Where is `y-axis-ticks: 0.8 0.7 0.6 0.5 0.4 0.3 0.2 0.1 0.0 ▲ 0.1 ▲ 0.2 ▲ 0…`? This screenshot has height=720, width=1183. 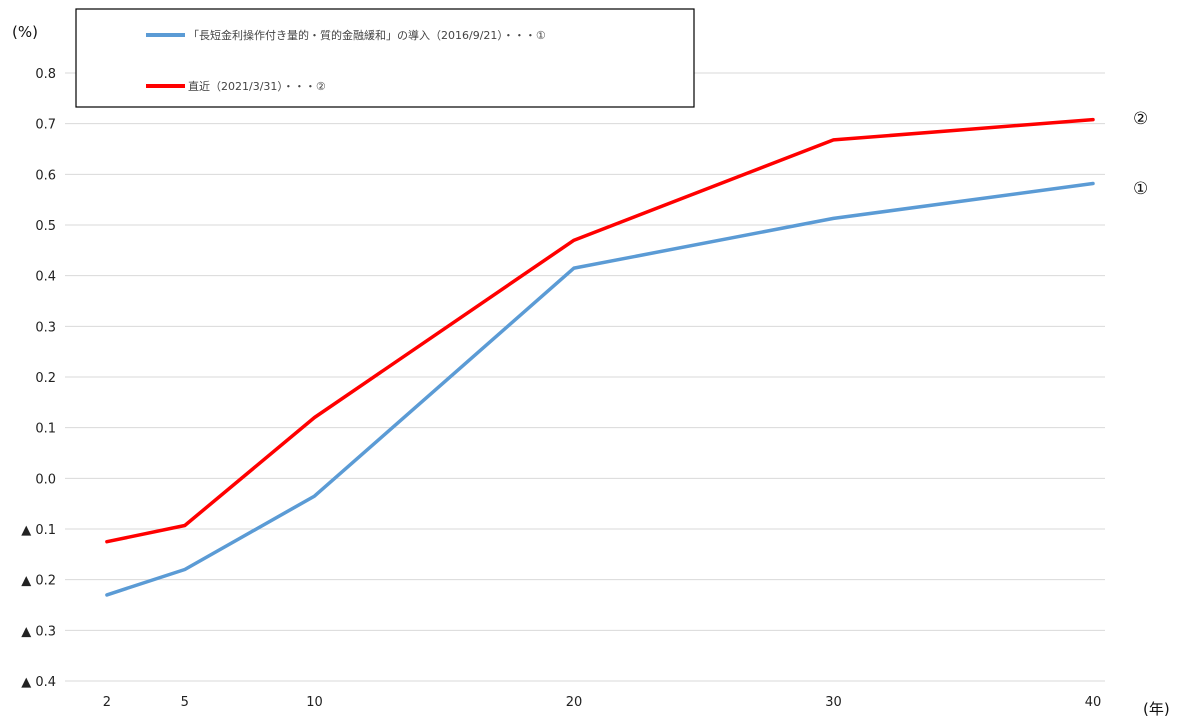 y-axis-ticks: 0.8 0.7 0.6 0.5 0.4 0.3 0.2 0.1 0.0 ▲ 0.1 ▲ 0.2 ▲ 0… is located at coordinates (38, 378).